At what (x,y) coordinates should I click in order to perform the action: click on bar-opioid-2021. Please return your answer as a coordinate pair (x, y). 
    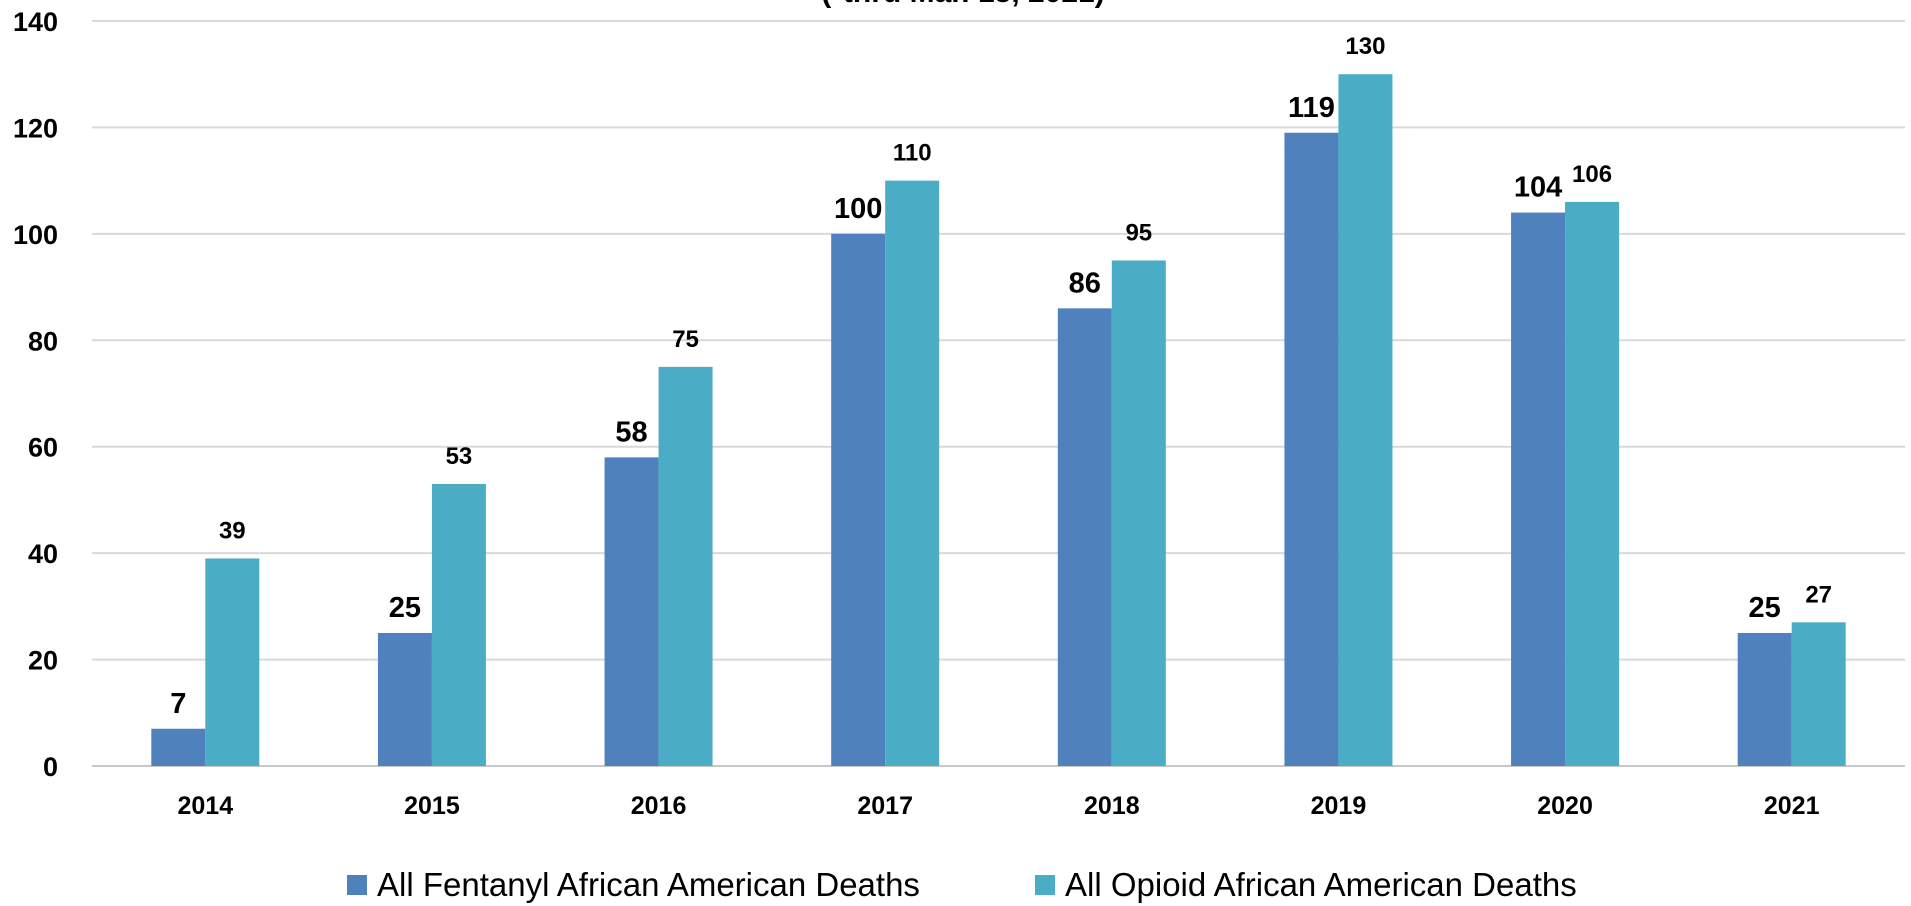
    Looking at the image, I should click on (1818, 694).